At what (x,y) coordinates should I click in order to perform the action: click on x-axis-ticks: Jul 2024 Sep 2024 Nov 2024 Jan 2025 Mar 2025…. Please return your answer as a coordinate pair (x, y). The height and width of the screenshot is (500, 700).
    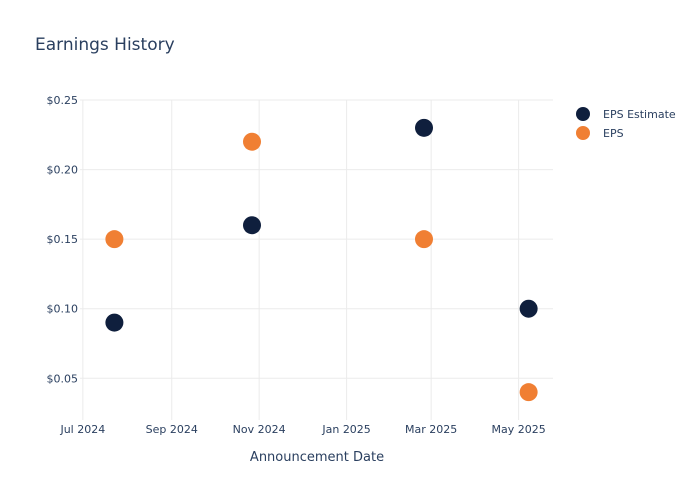
    Looking at the image, I should click on (302, 429).